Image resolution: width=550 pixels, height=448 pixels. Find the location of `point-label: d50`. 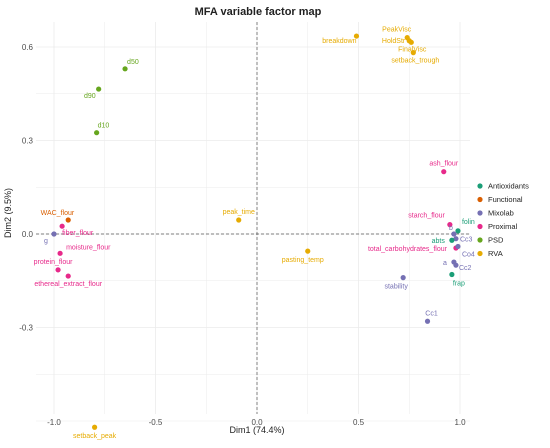

point-label: d50 is located at coordinates (133, 62).